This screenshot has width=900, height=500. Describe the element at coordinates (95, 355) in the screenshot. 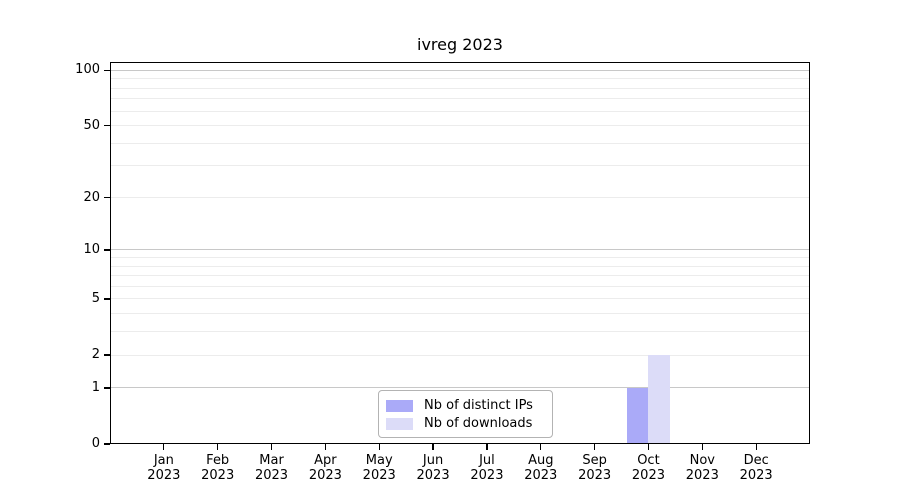

I see `y-tick-label: 2` at that location.